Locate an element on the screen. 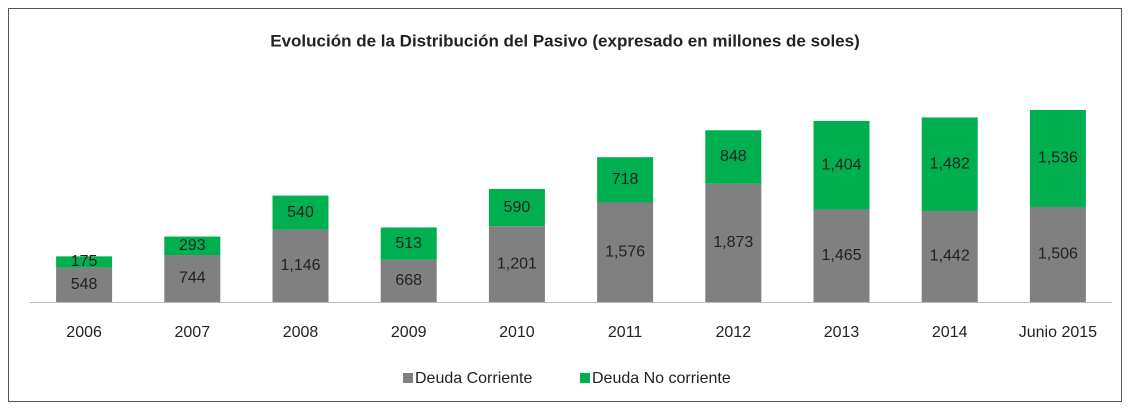  data-label: 175 is located at coordinates (84, 261).